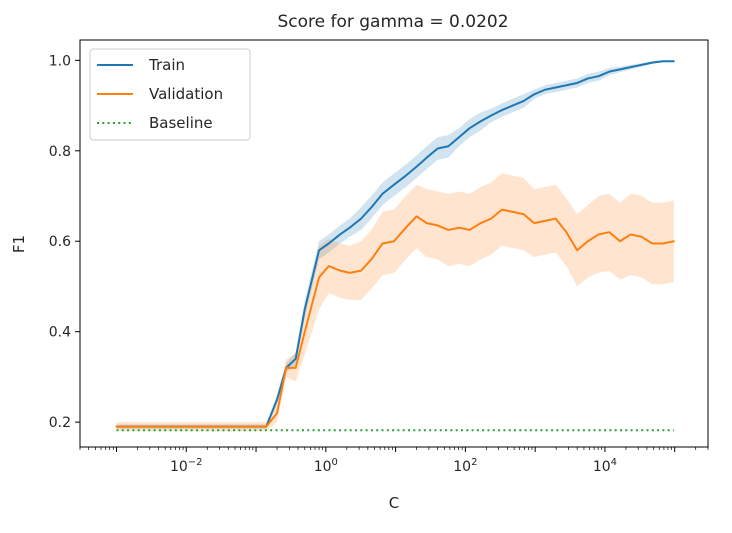  What do you see at coordinates (605, 466) in the screenshot?
I see `x-tick-label: 10⁴` at bounding box center [605, 466].